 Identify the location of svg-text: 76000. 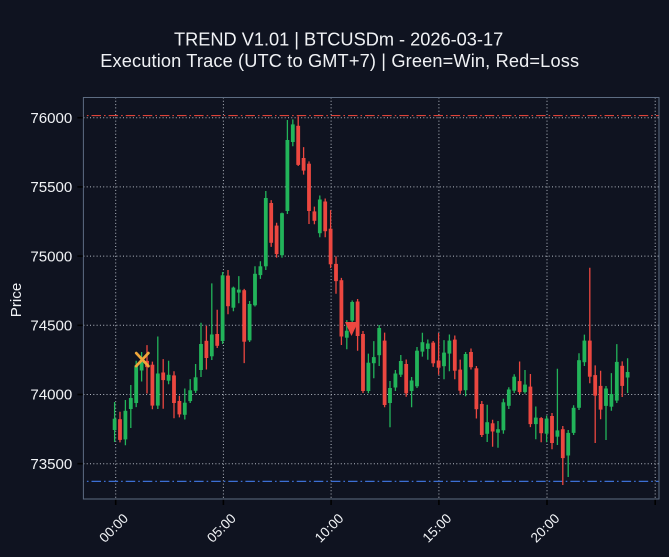
(51, 118).